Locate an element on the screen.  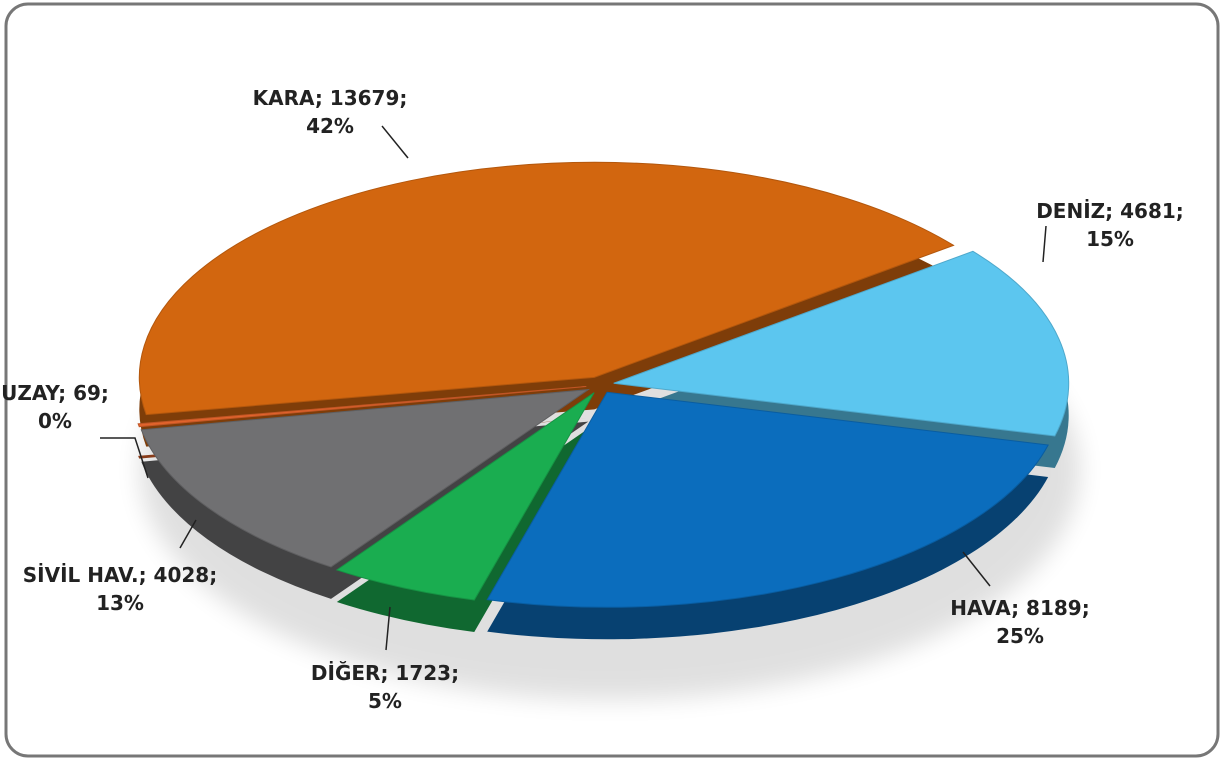
data-label: HAVA; 8189; 25% is located at coordinates (1019, 622).